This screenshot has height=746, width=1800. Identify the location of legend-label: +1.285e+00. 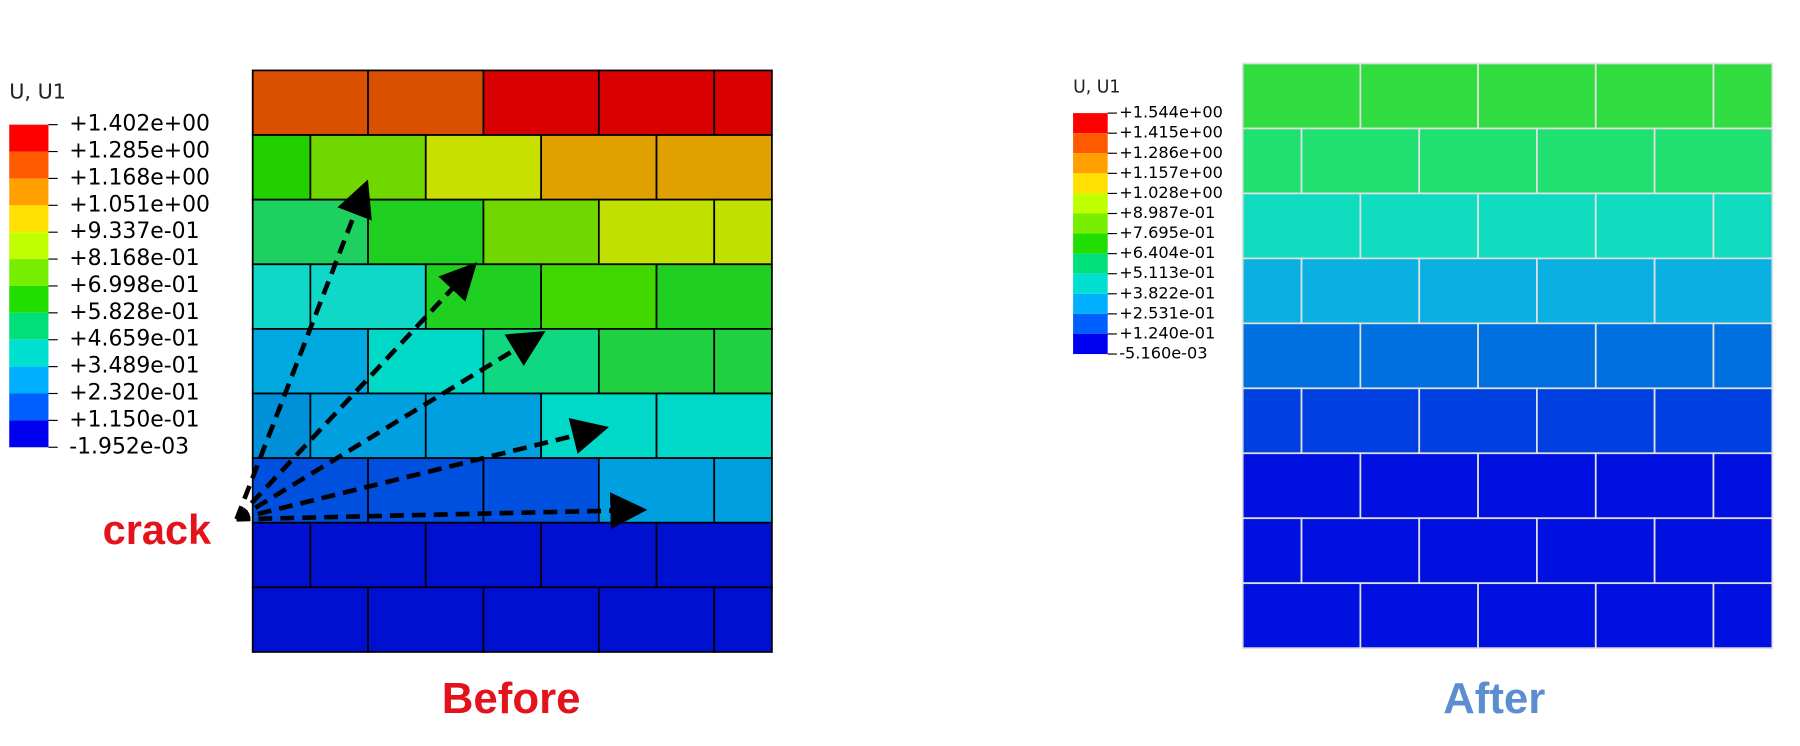
(139, 151).